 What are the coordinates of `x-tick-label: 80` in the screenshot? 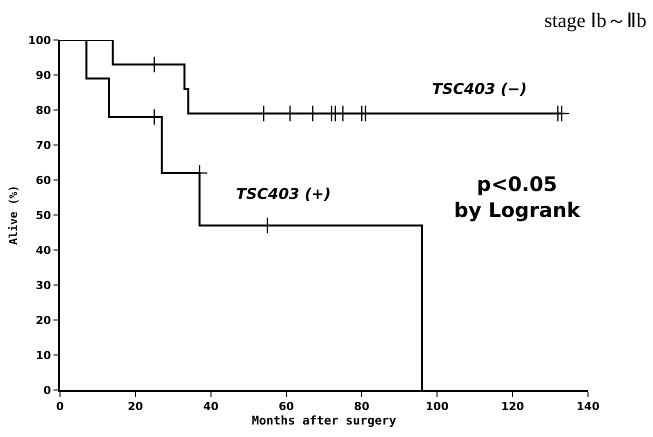 It's located at (362, 406).